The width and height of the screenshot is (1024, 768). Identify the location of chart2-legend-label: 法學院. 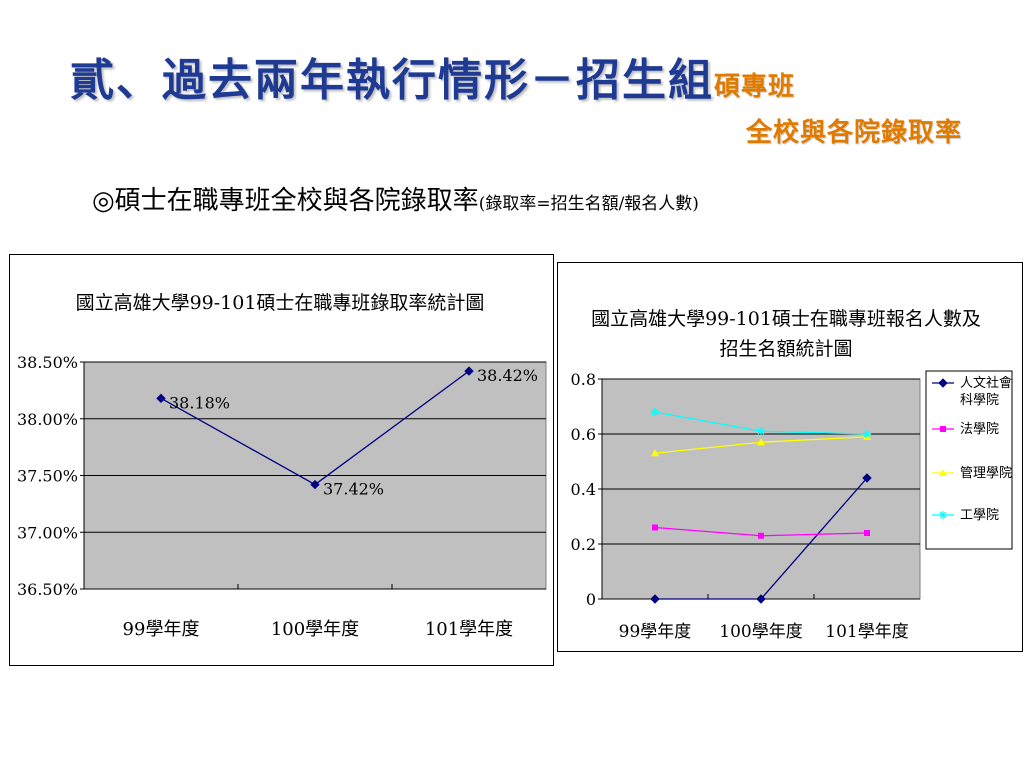
(979, 429).